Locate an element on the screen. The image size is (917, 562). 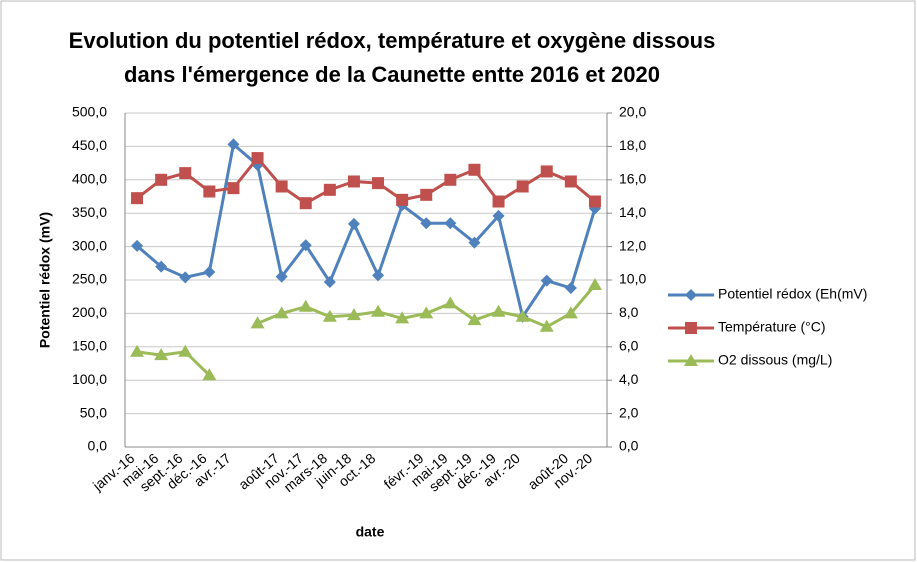
y-tick-label: 250,0 is located at coordinates (89, 279).